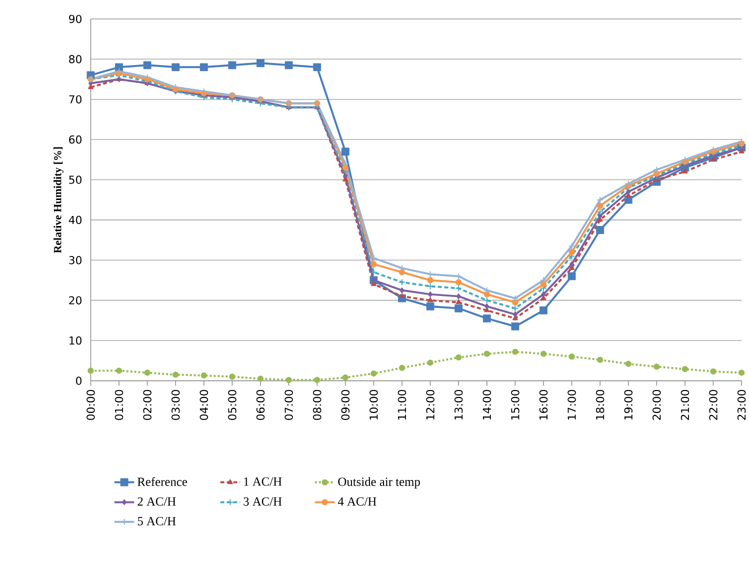  What do you see at coordinates (685, 405) in the screenshot?
I see `x-tick-label: 21:00` at bounding box center [685, 405].